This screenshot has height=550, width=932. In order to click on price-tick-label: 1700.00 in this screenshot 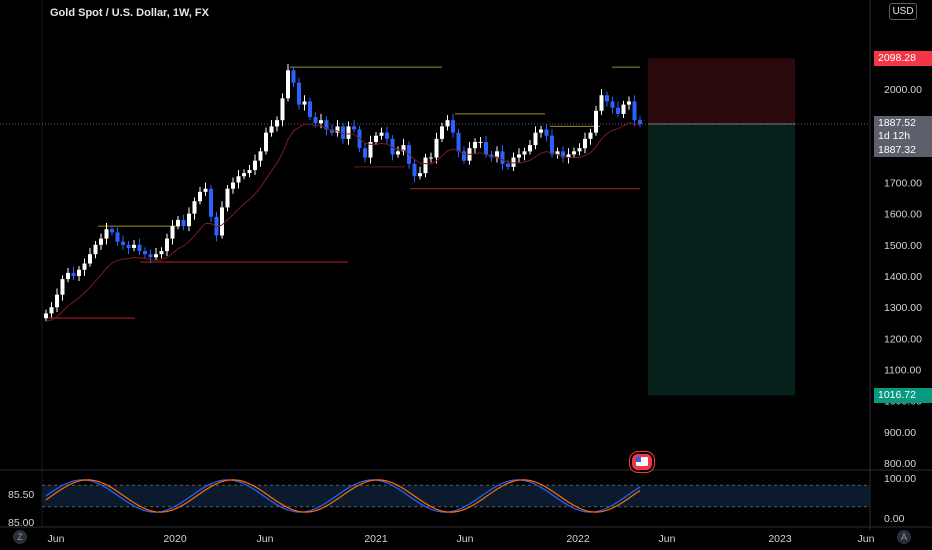, I will do `click(903, 184)`.